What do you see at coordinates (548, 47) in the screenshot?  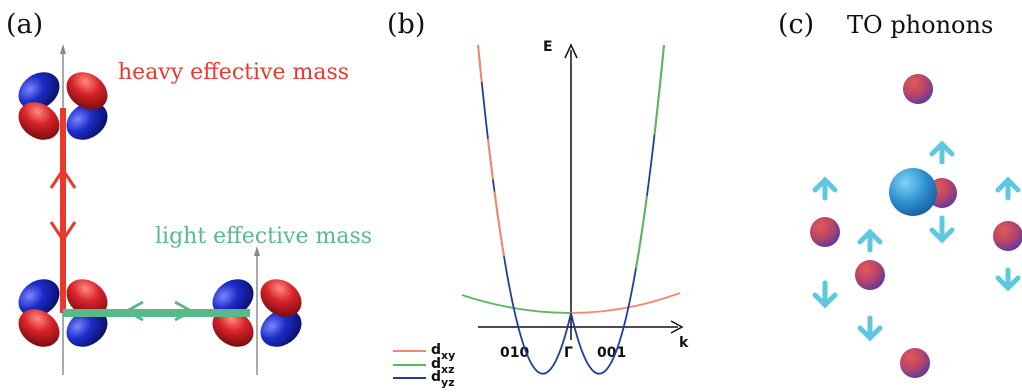 I see `e-axis-label: E` at bounding box center [548, 47].